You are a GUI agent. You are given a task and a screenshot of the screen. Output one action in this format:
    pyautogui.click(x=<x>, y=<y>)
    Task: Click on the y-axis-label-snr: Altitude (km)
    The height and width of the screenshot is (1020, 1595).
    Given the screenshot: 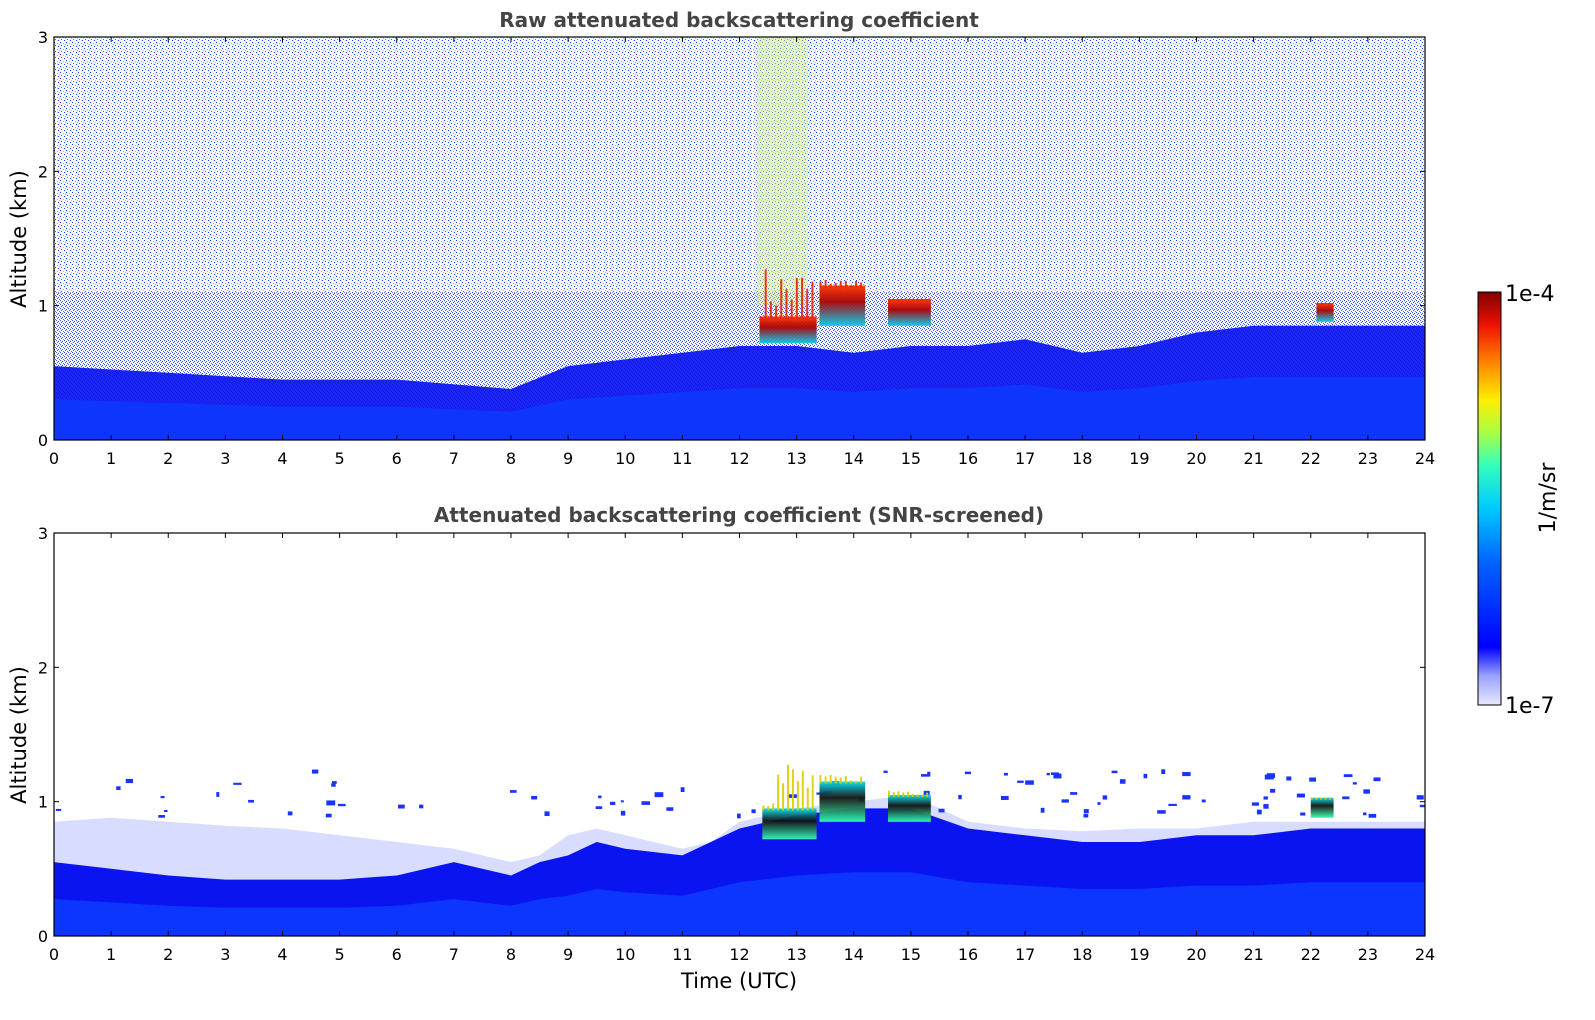 What is the action you would take?
    pyautogui.click(x=19, y=735)
    